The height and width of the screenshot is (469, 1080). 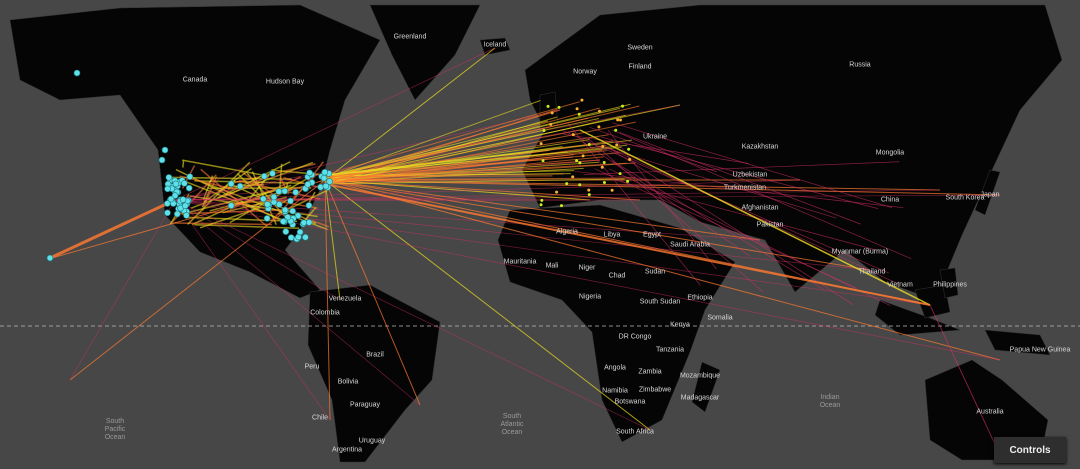 What do you see at coordinates (365, 405) in the screenshot?
I see `label-paraguay: Paraguay` at bounding box center [365, 405].